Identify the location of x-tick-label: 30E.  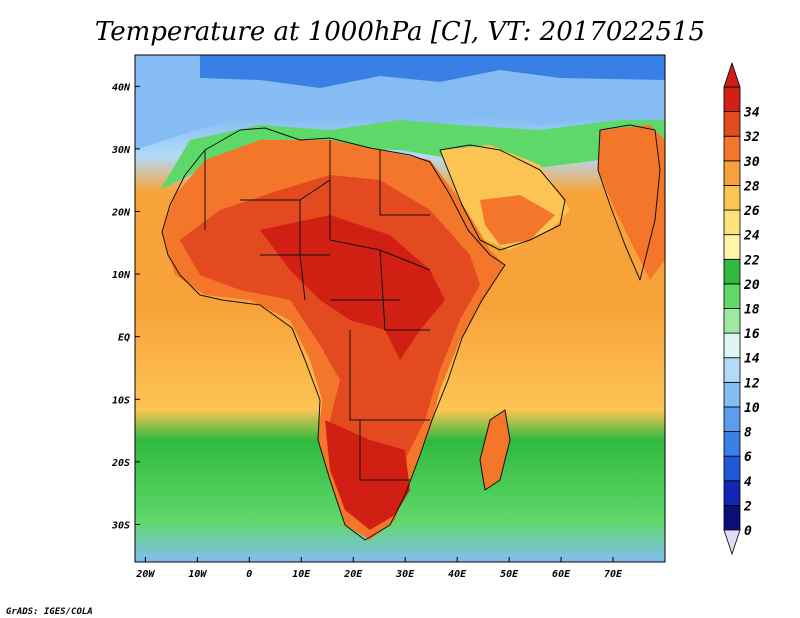
(405, 574).